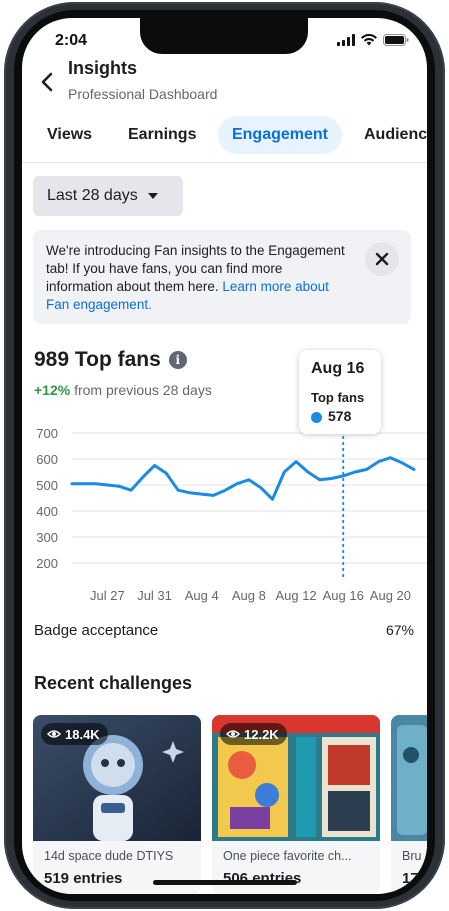 Image resolution: width=449 pixels, height=911 pixels. What do you see at coordinates (47, 485) in the screenshot?
I see `y-tick-label: 500` at bounding box center [47, 485].